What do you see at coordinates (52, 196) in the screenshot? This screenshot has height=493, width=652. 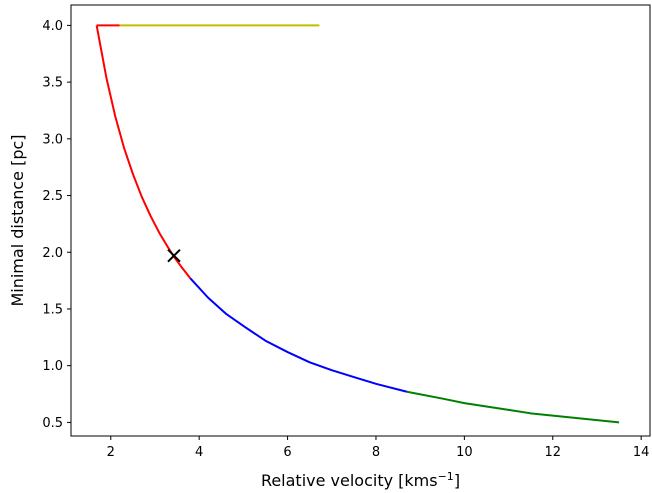 I see `y-tick-label: 2.5` at bounding box center [52, 196].